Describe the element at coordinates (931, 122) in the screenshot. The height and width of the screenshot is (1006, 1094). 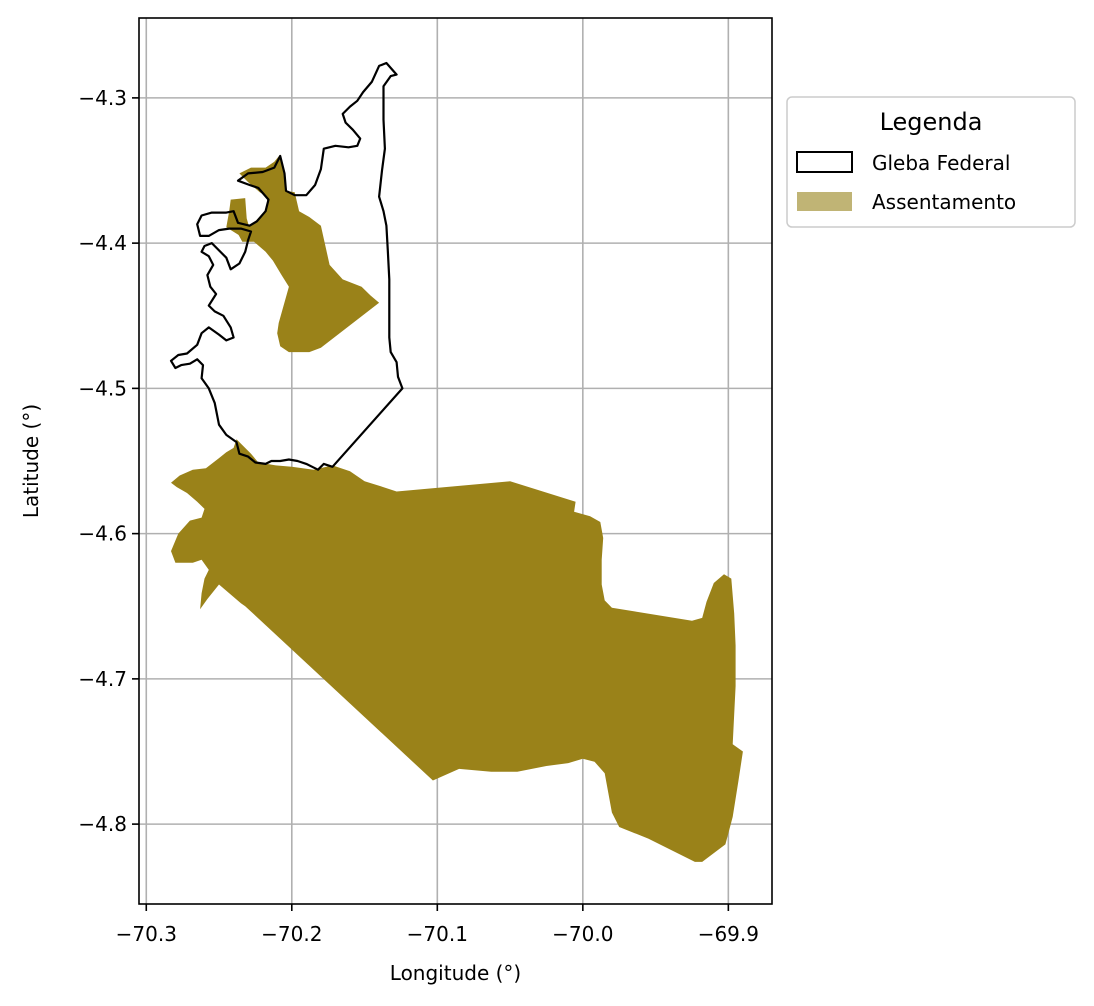
I see `legend-title: Legenda` at that location.